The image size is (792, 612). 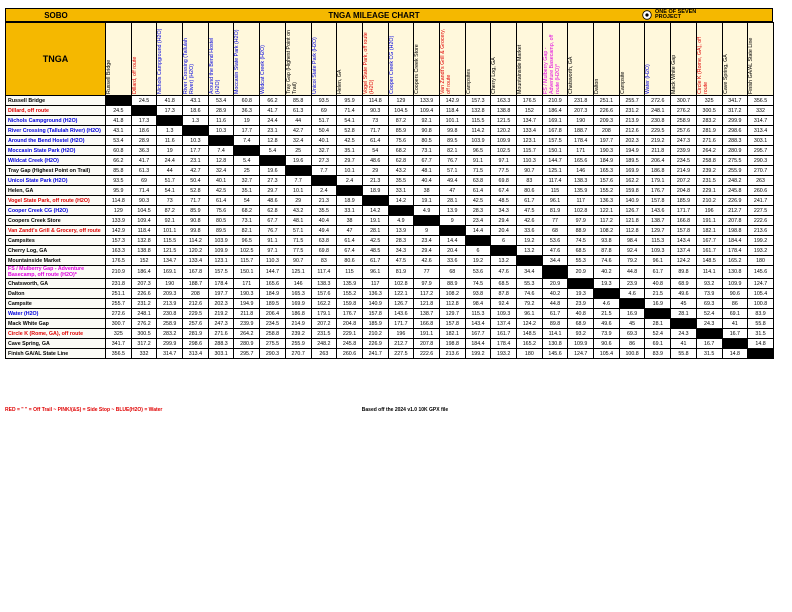 What do you see at coordinates (247, 343) in the screenshot?
I see `mileage-cell: 280.9` at bounding box center [247, 343].